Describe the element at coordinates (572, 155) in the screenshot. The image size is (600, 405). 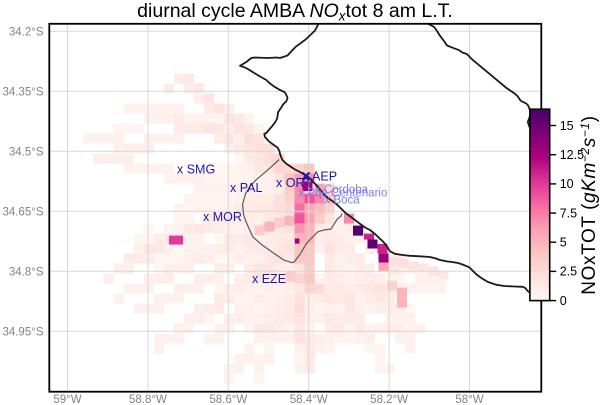
I see `svg-text: 12.5` at that location.